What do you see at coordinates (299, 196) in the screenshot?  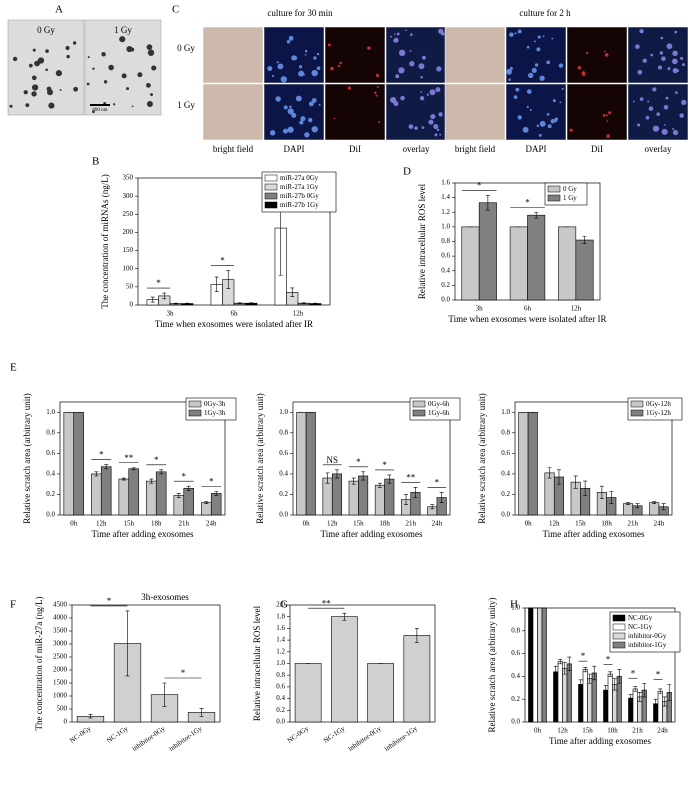 I see `legend-label: miR-27b 0Gy` at bounding box center [299, 196].